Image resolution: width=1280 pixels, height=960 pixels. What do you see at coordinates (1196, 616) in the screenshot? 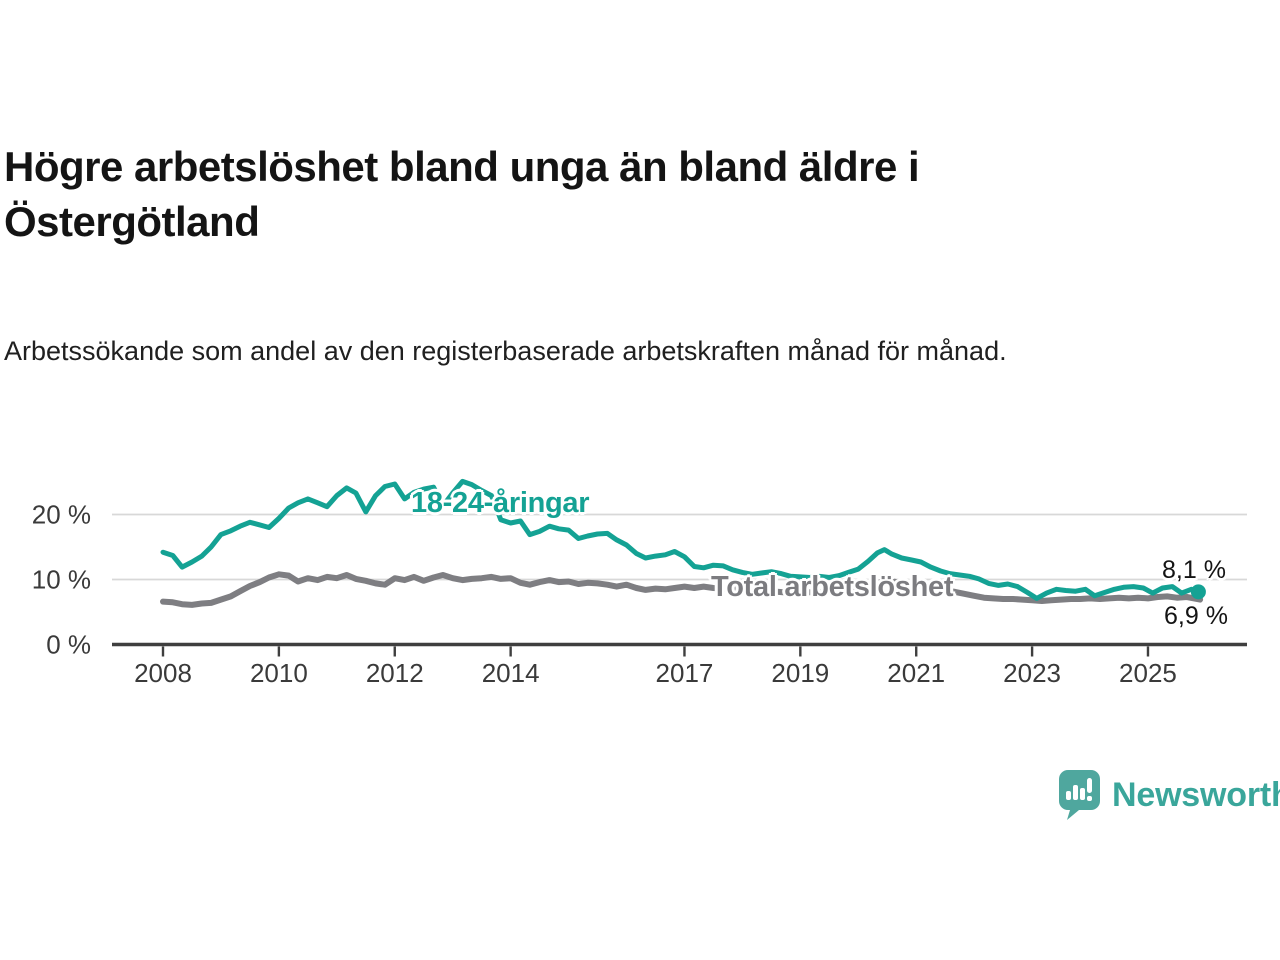
I see `end-value-total: 6,9 %` at bounding box center [1196, 616].